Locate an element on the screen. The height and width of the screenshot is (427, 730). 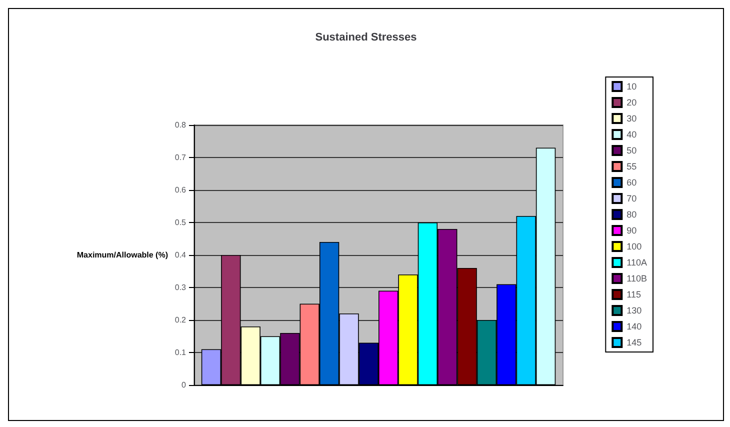
legend-label: 110A is located at coordinates (637, 263).